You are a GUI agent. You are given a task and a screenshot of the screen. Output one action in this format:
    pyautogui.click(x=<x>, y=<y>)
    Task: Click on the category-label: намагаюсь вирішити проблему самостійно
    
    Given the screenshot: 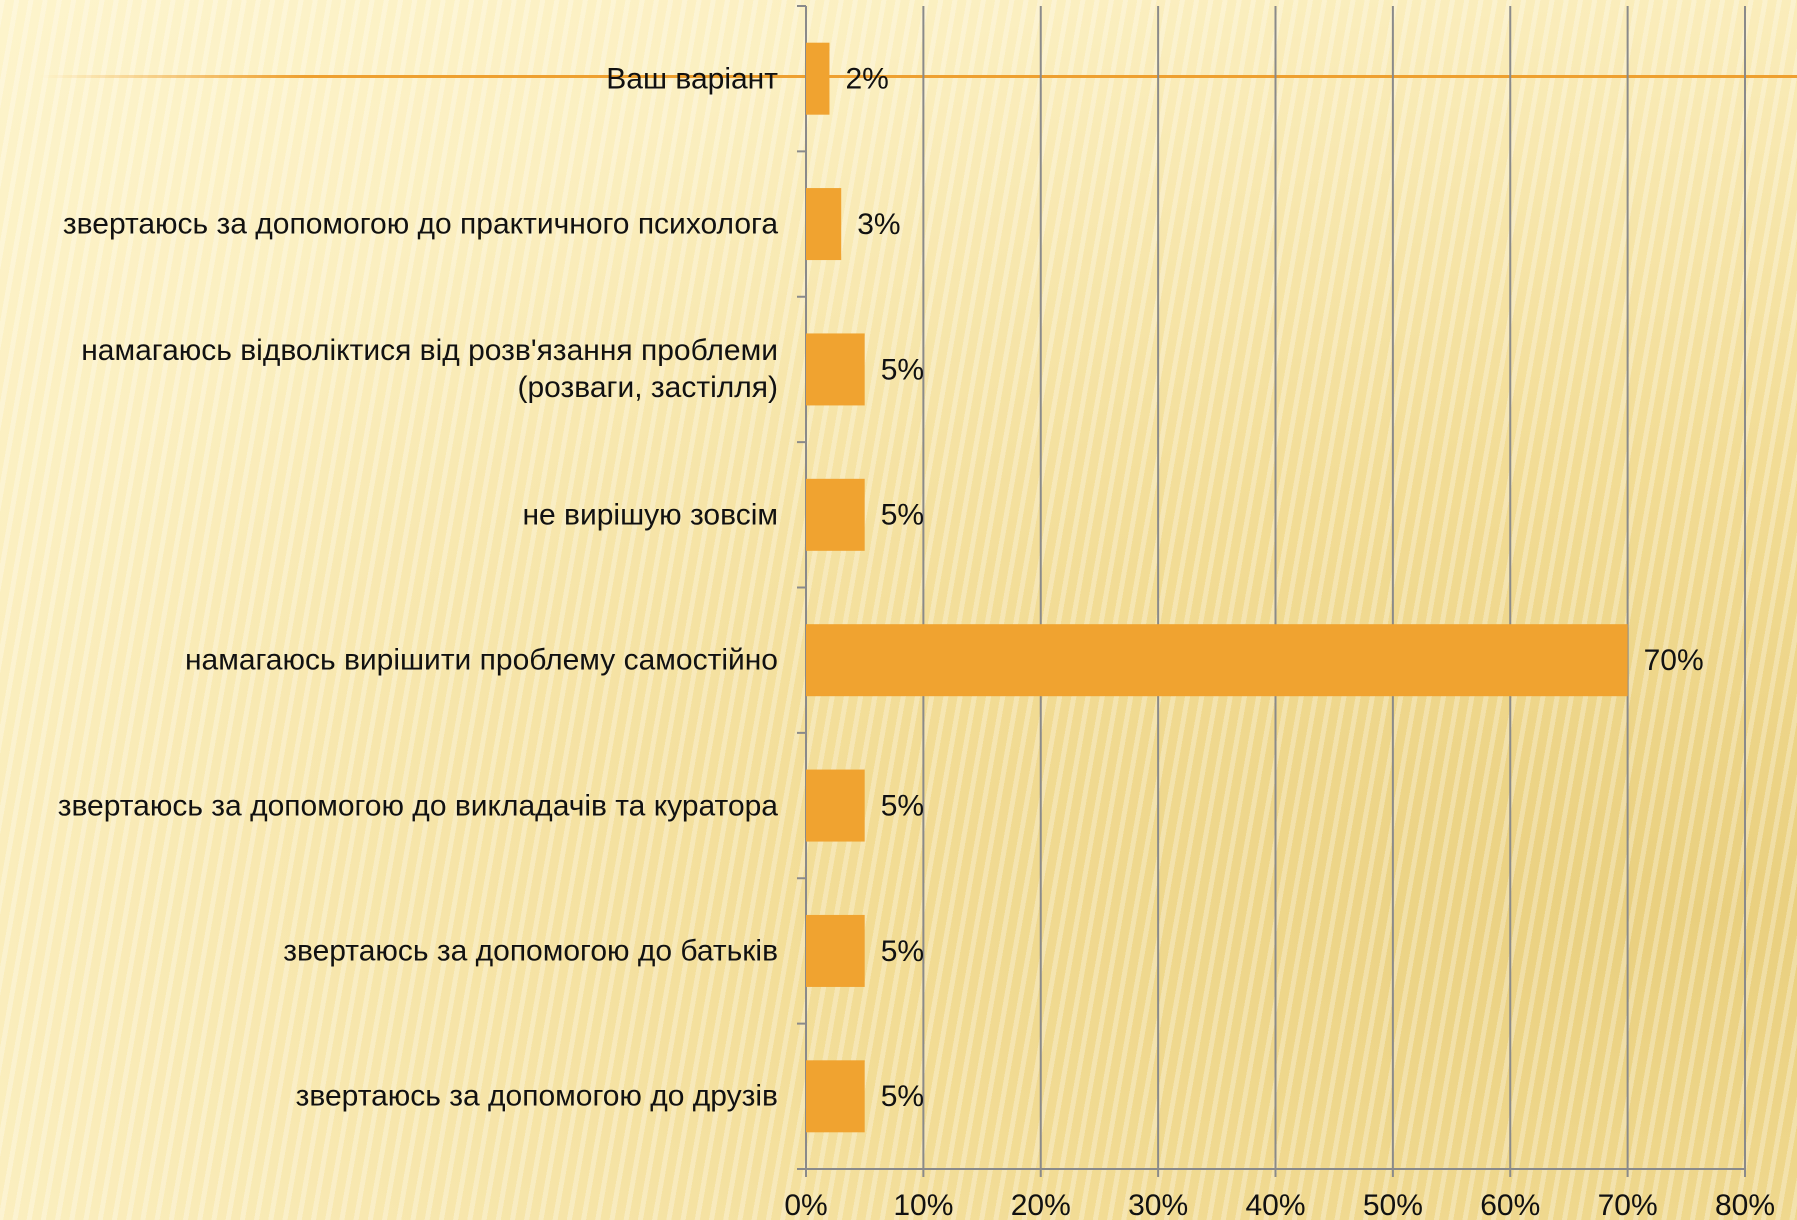 What is the action you would take?
    pyautogui.click(x=481, y=660)
    